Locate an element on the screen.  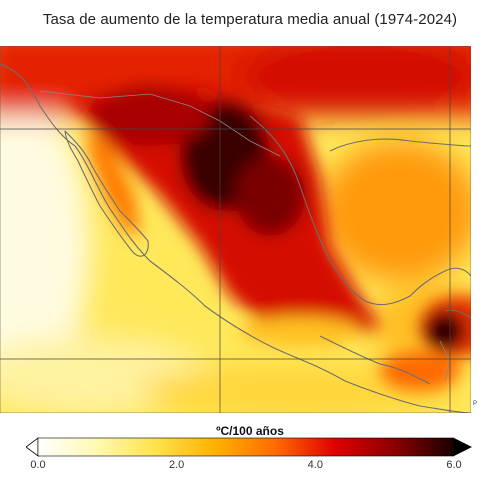
legend-min-arrow is located at coordinates (32, 447).